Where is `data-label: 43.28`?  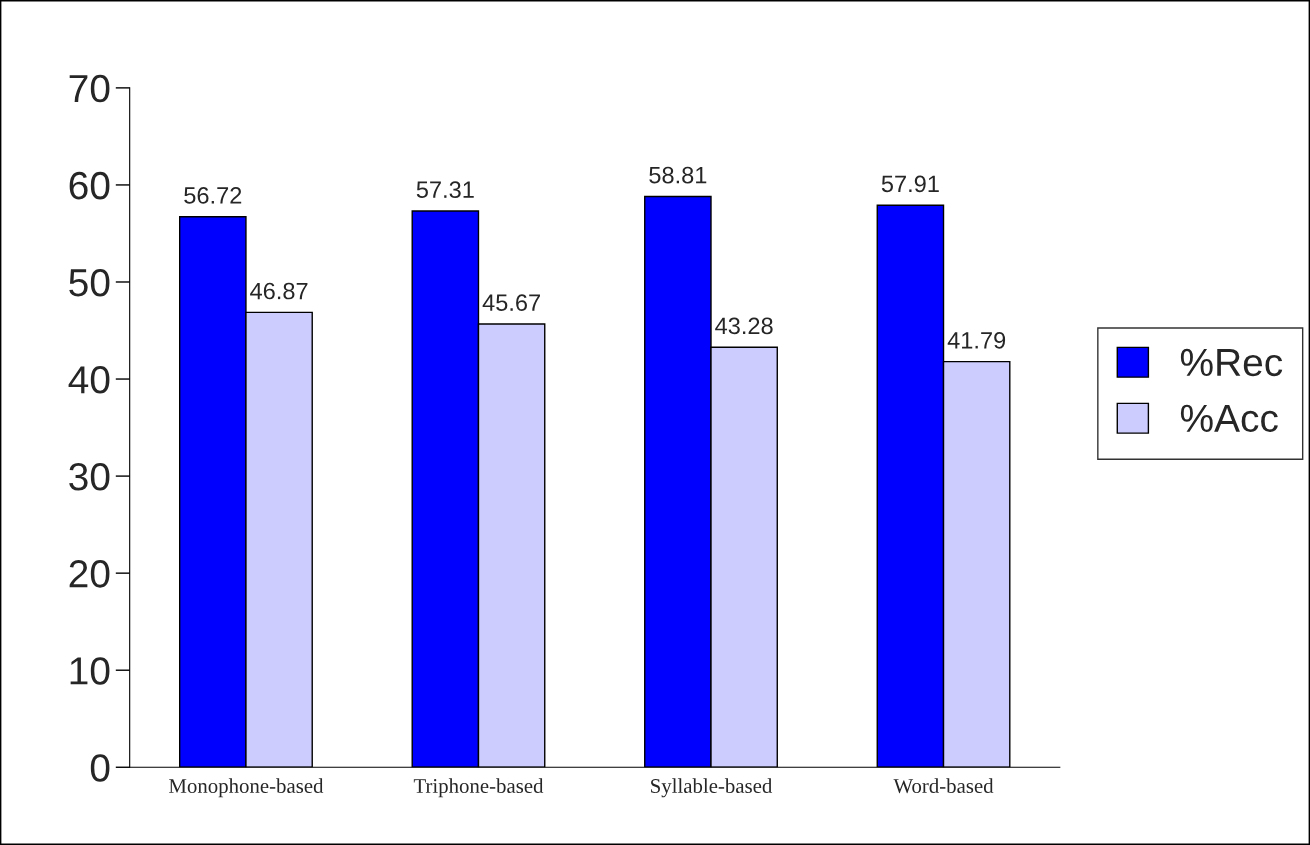
data-label: 43.28 is located at coordinates (744, 326).